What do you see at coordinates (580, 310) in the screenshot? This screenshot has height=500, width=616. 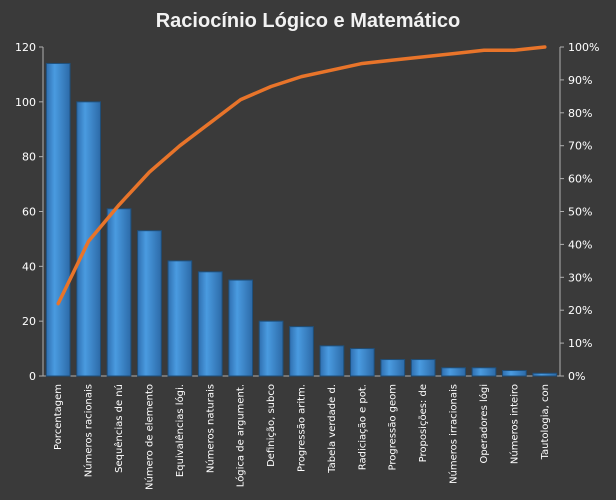 I see `y2-tick-label: 20%` at bounding box center [580, 310].